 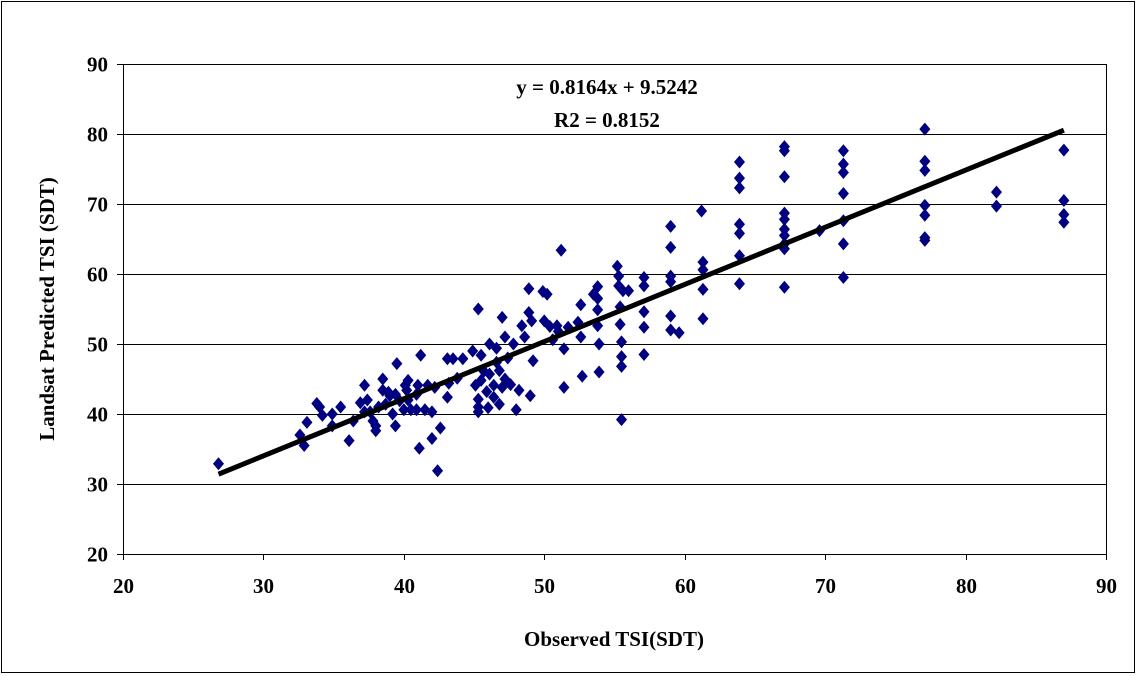 I want to click on y-tick-label-30: 30, so click(x=97, y=485).